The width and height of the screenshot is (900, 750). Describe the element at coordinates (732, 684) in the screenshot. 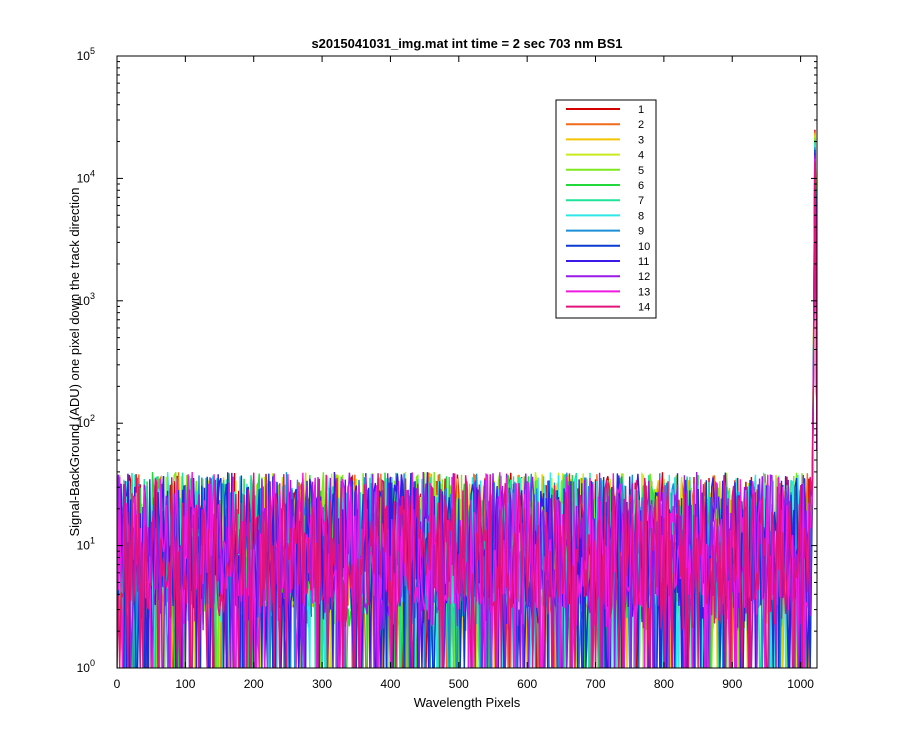

I see `x-tick-label: 900` at that location.